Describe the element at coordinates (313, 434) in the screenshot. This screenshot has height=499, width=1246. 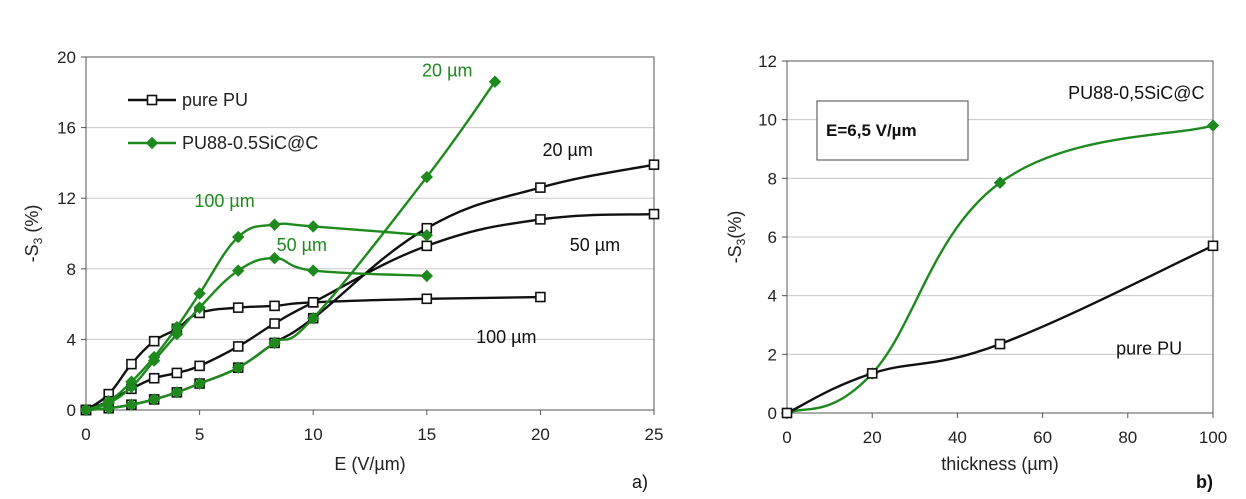
I see `x-tick-label: 10` at that location.